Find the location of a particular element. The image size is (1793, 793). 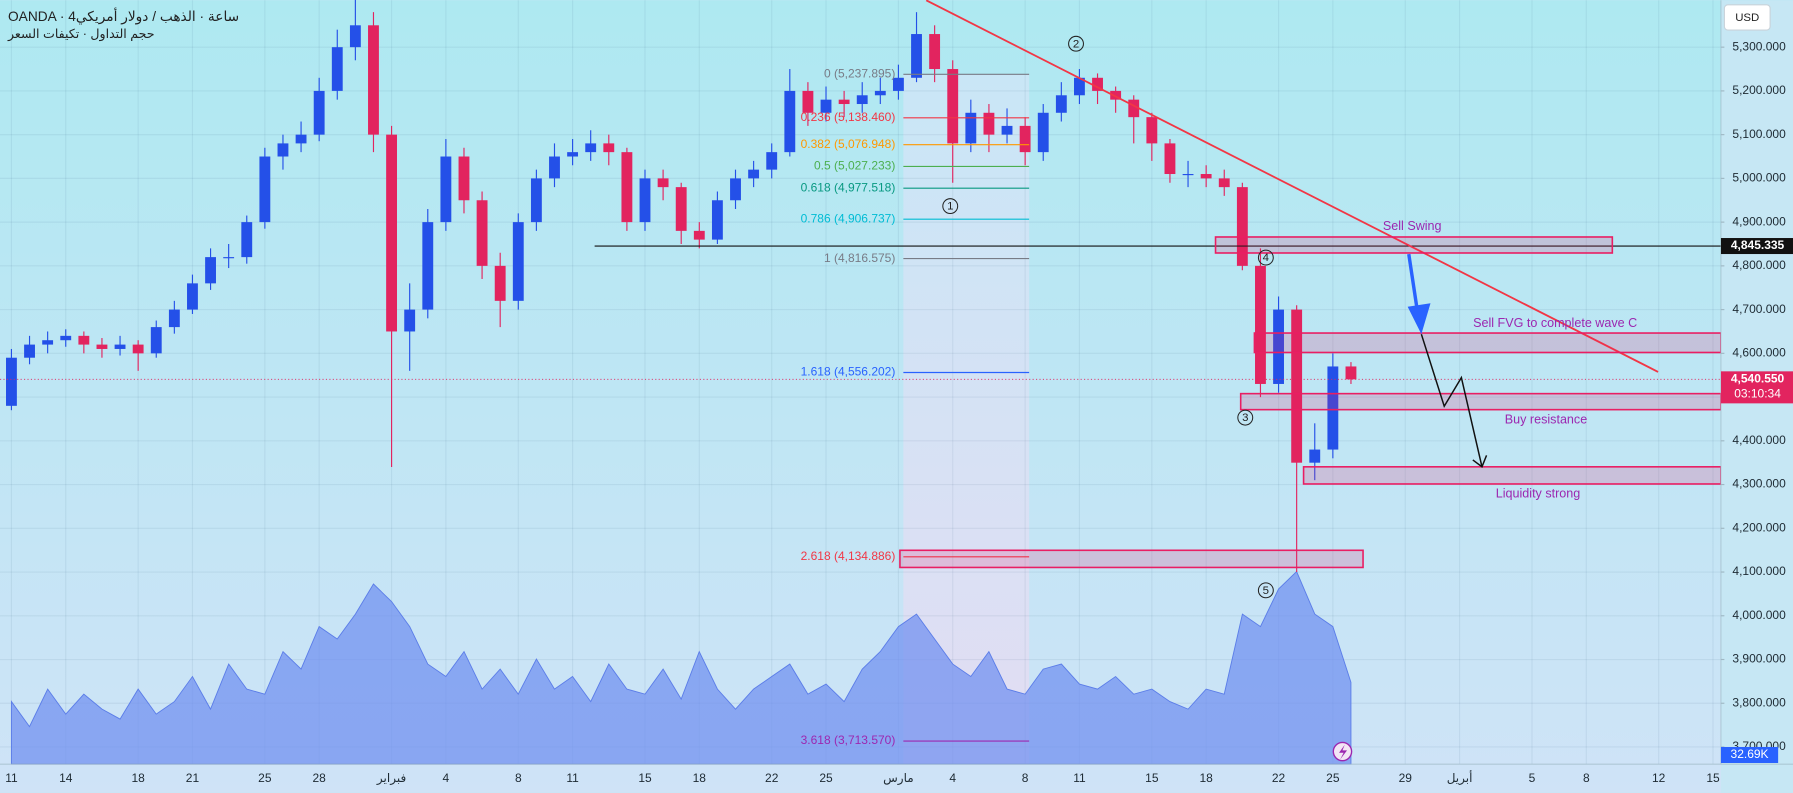

wave-label: 2 is located at coordinates (1076, 44).